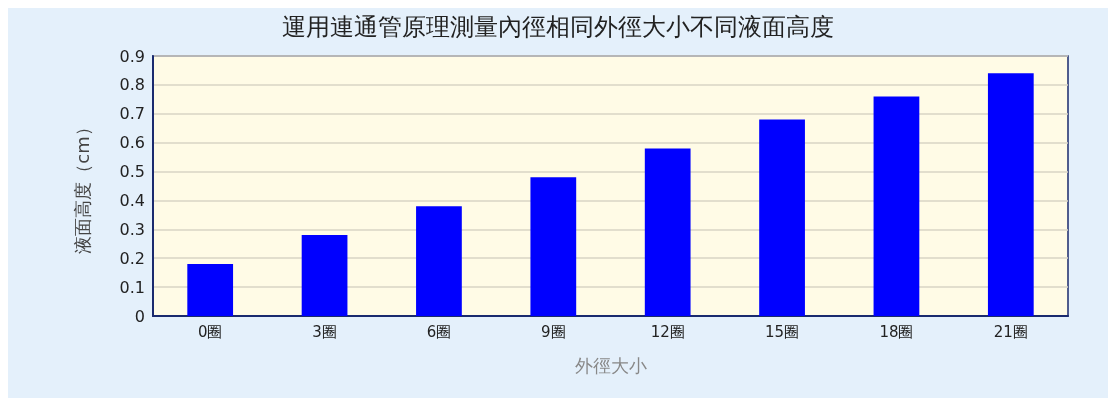  Describe the element at coordinates (439, 331) in the screenshot. I see `x-tick-label: 6圈` at that location.